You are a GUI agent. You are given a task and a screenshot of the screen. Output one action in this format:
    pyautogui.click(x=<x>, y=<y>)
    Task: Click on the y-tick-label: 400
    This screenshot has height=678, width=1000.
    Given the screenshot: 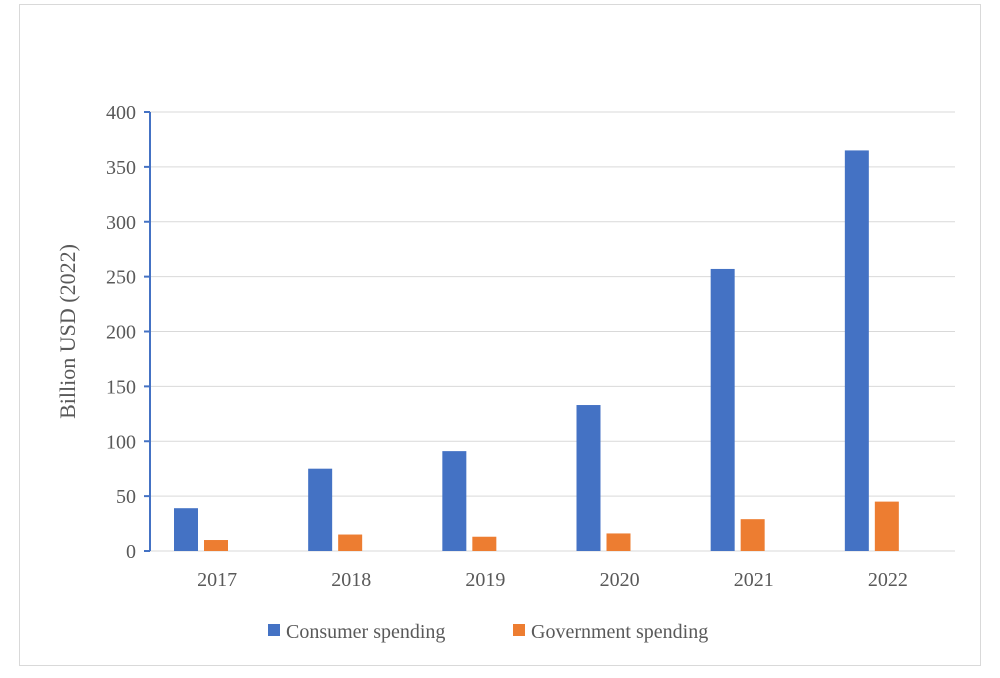 What is the action you would take?
    pyautogui.click(x=121, y=113)
    